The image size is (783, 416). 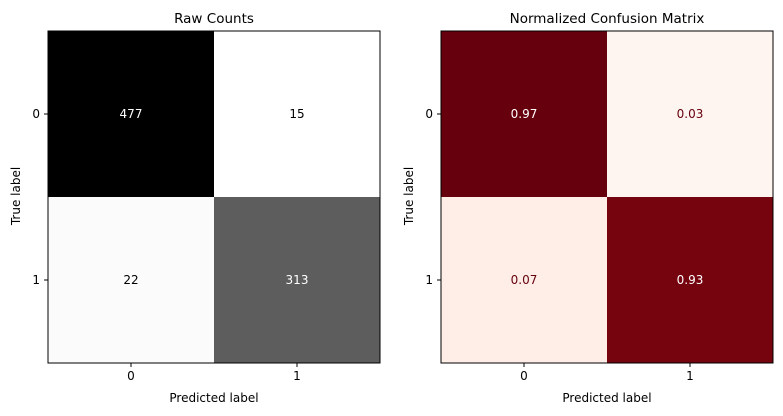 I want to click on normalized-ytick-label-1: 1, so click(x=429, y=280).